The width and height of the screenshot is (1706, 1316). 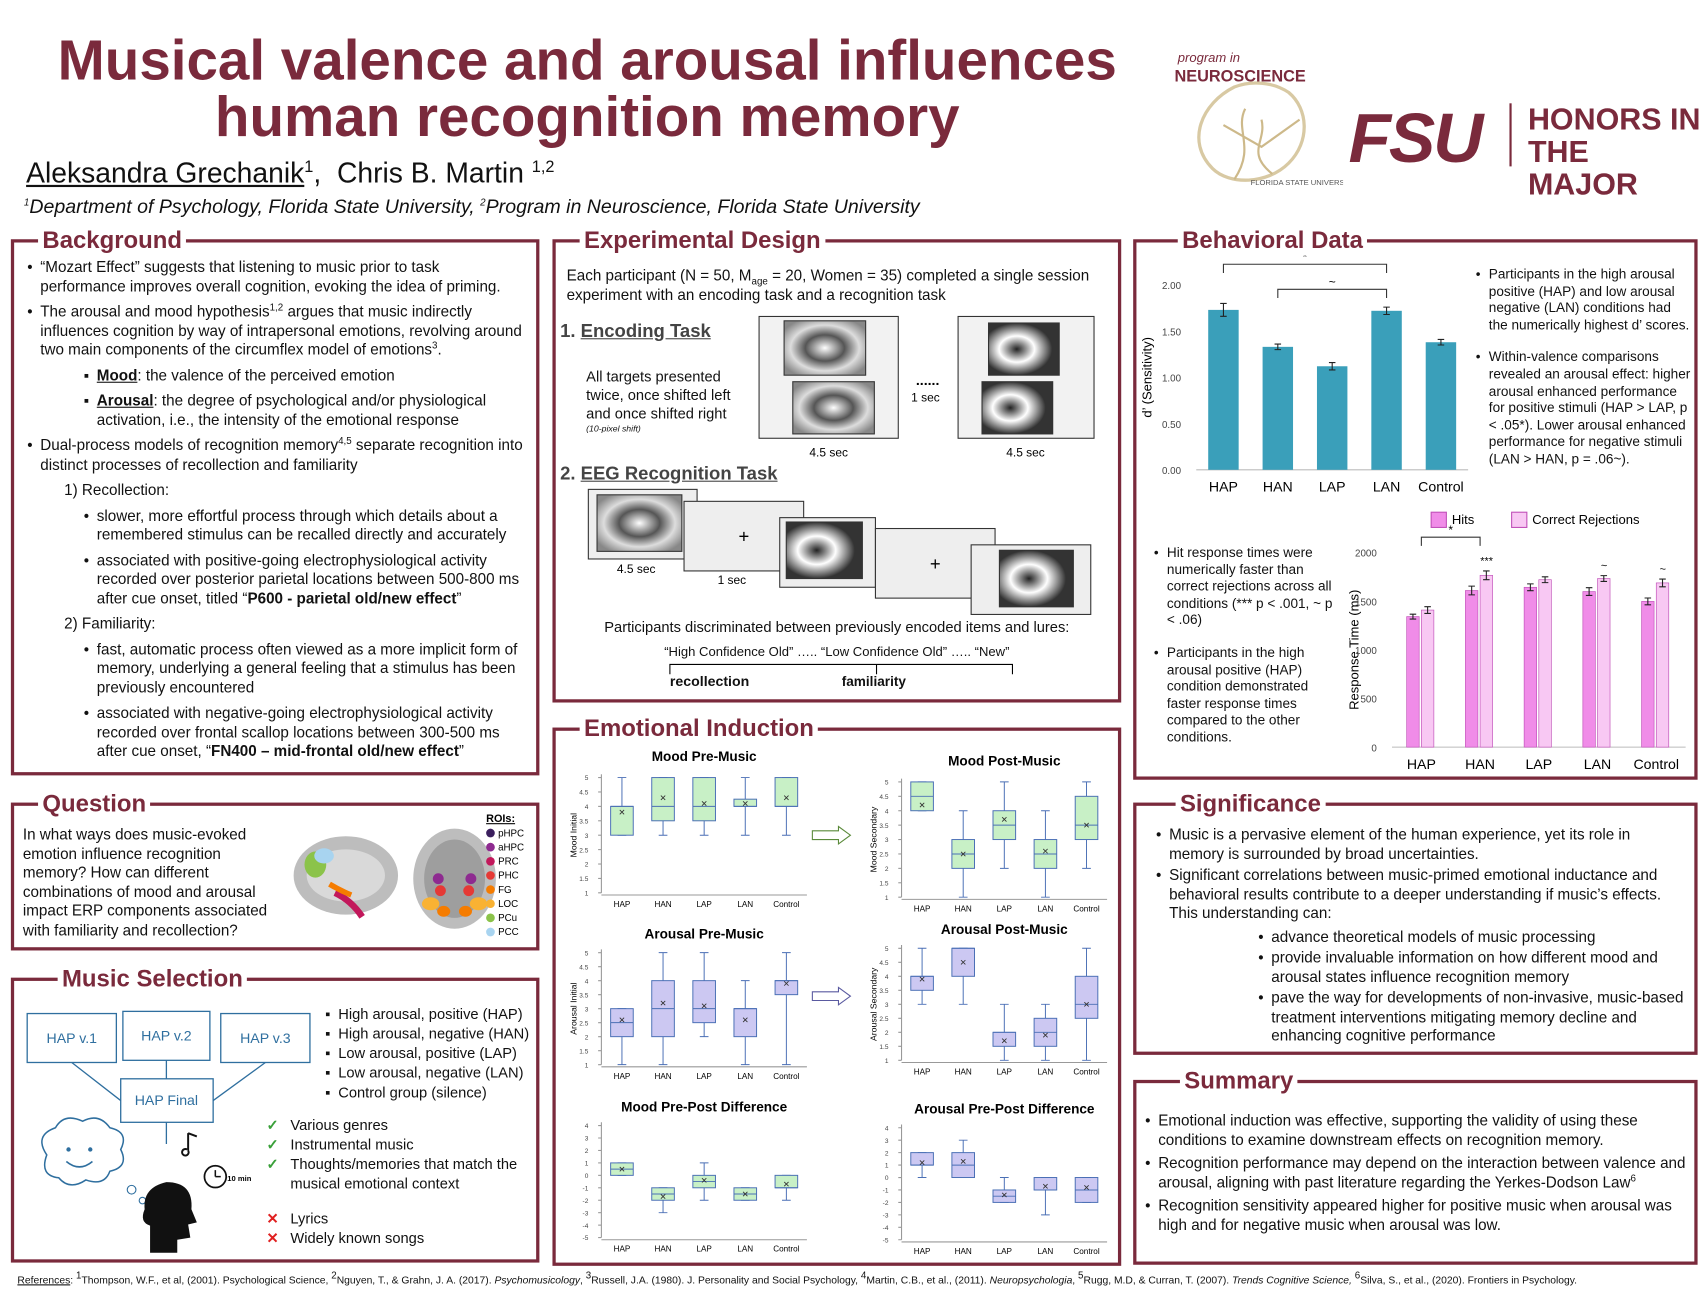 I want to click on roi-label: LOC, so click(x=508, y=904).